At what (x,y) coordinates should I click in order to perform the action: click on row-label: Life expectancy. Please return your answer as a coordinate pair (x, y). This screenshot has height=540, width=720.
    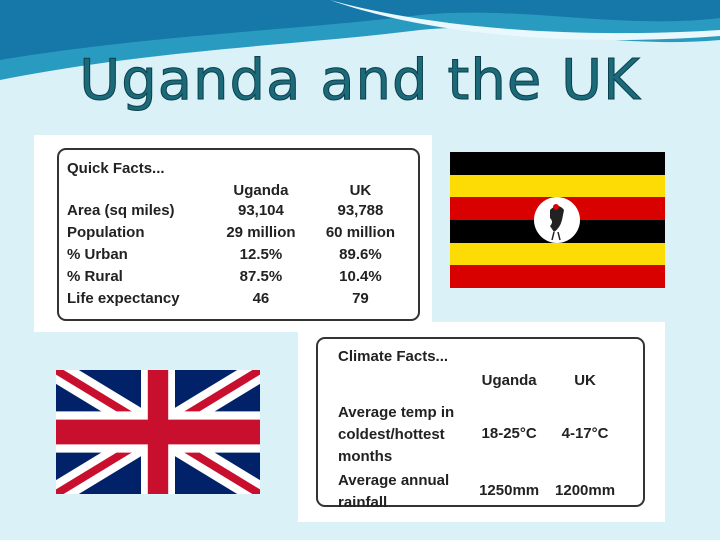
    Looking at the image, I should click on (123, 298).